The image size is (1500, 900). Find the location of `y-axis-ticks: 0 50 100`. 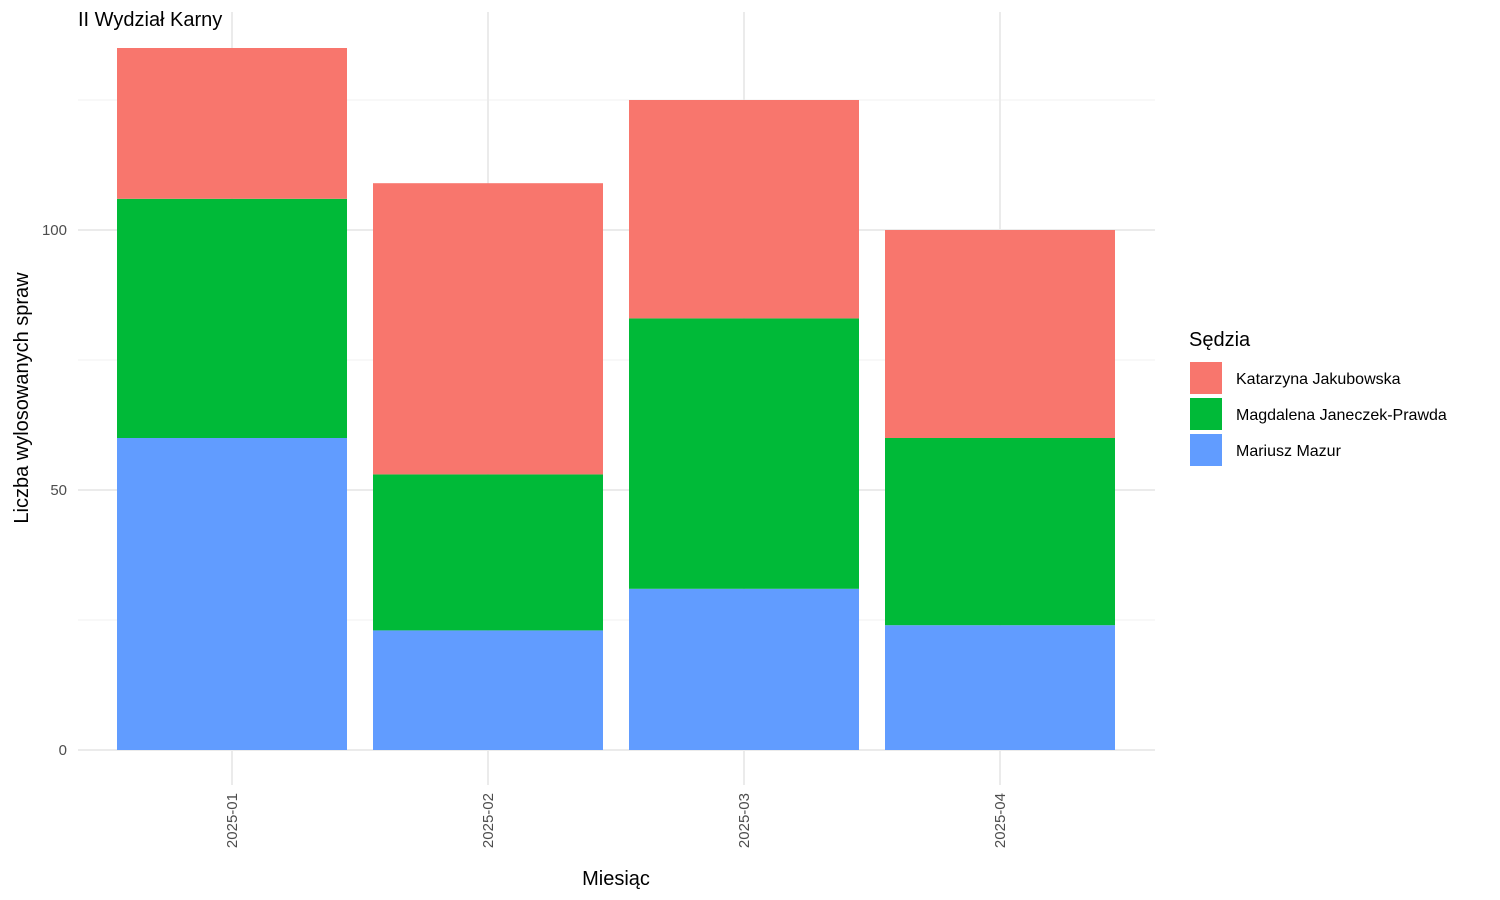

y-axis-ticks: 0 50 100 is located at coordinates (54, 490).